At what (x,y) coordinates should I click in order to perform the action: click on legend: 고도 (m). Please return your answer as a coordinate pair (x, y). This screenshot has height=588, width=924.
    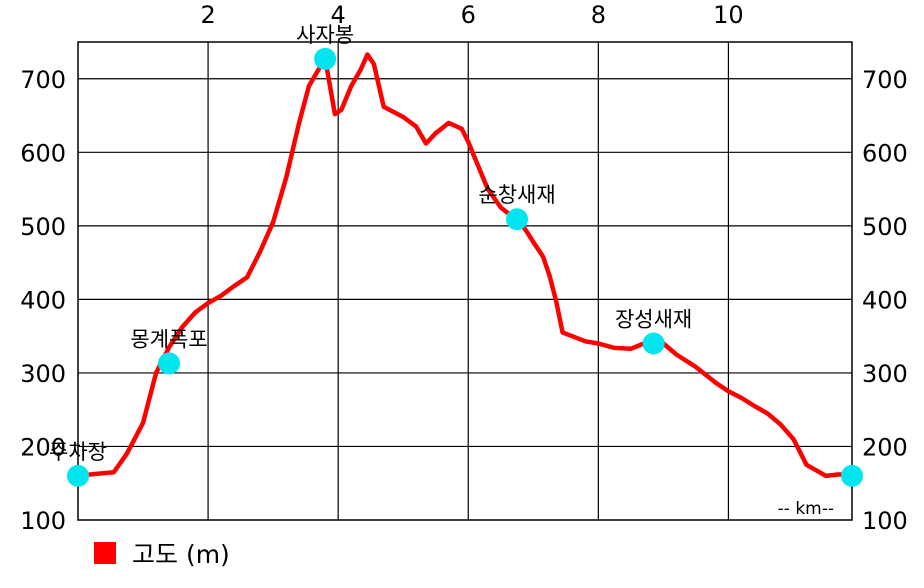
    Looking at the image, I should click on (162, 553).